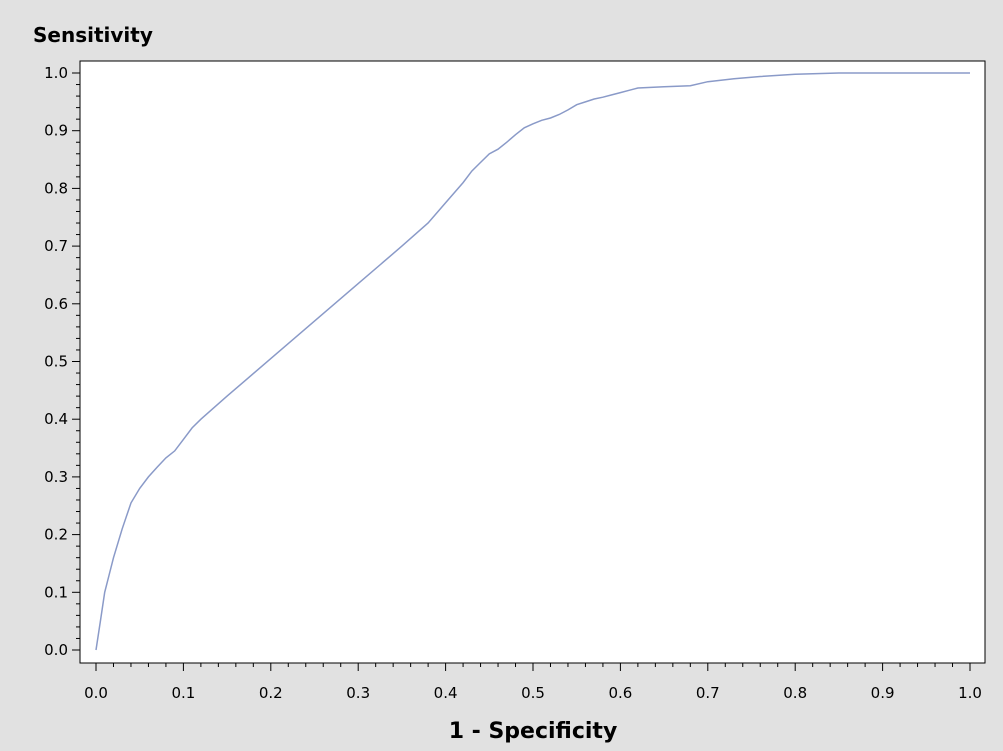 This screenshot has height=751, width=1003. What do you see at coordinates (56, 73) in the screenshot?
I see `y-tick-label: 1.0` at bounding box center [56, 73].